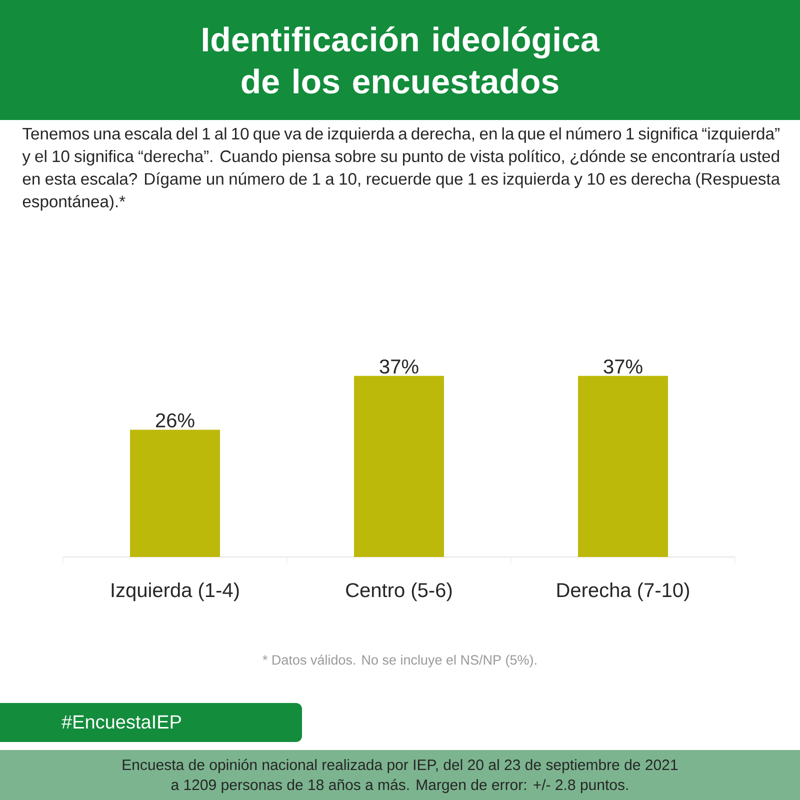  I want to click on chart-subtitle: Tenemos una escala del 1 al 10 que va de izquierda a derecha, en la que el número 1 significa “izquierda” y el 10 significa “derecha”. Cuando piensa sobre su punto de vista político, ¿dónde se encontraría usted en esta escala? Dígame un número de 1 a 10, recuerde que 1 es izquierda y 10 es derecha (Respuesta espontánea).*, so click(401, 169).